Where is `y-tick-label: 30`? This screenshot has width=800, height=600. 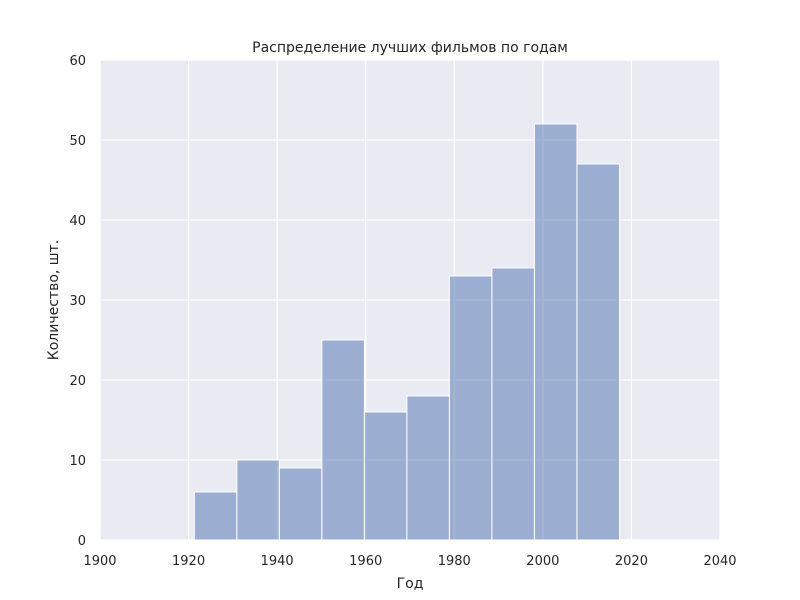 y-tick-label: 30 is located at coordinates (77, 301).